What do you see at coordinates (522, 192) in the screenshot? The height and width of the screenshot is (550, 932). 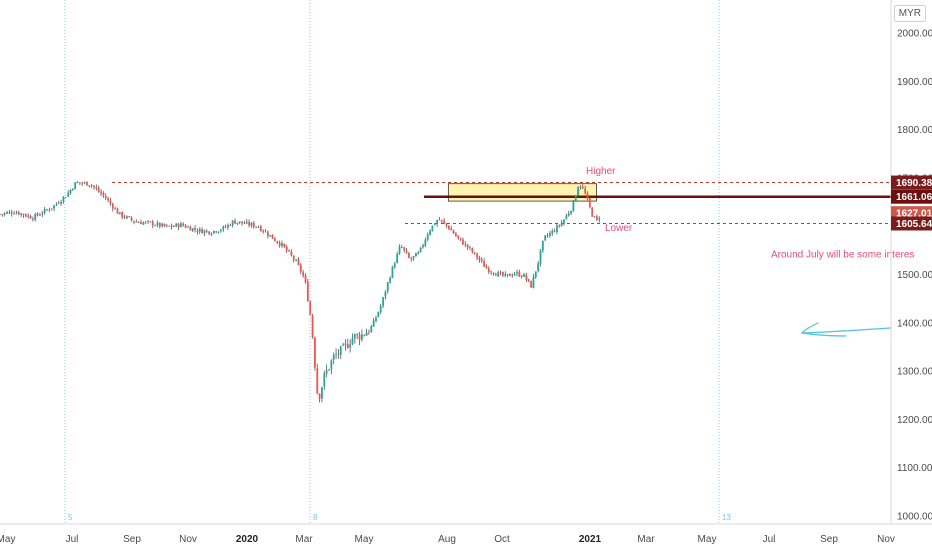 I see `supply-zone-layer` at bounding box center [522, 192].